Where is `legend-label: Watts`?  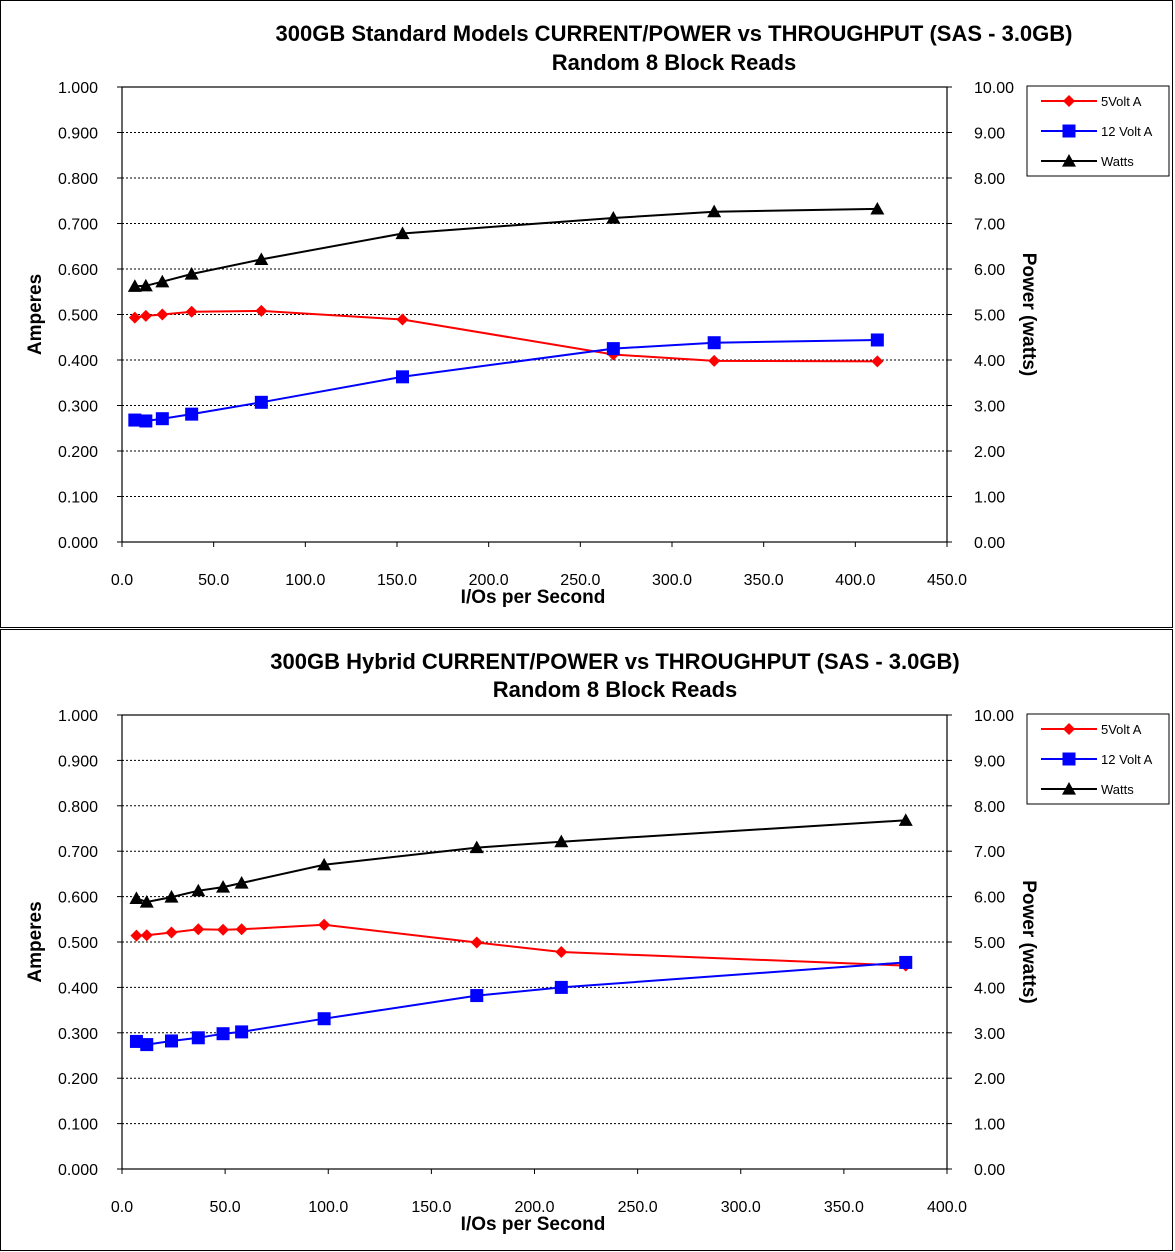 legend-label: Watts is located at coordinates (1117, 789).